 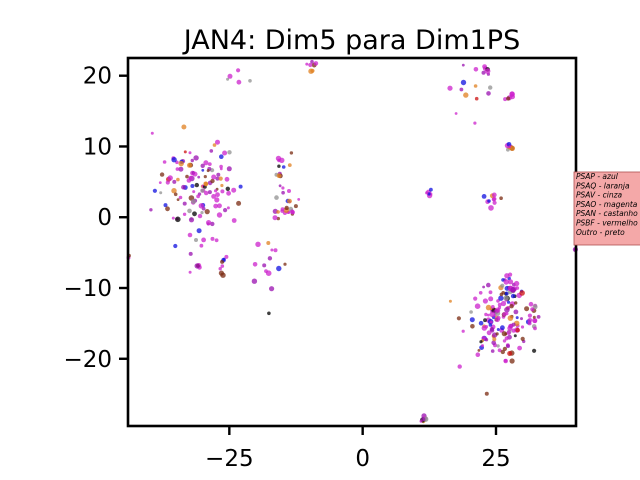 I want to click on y-axis: −20 −10 0 10 20, so click(x=95, y=218).